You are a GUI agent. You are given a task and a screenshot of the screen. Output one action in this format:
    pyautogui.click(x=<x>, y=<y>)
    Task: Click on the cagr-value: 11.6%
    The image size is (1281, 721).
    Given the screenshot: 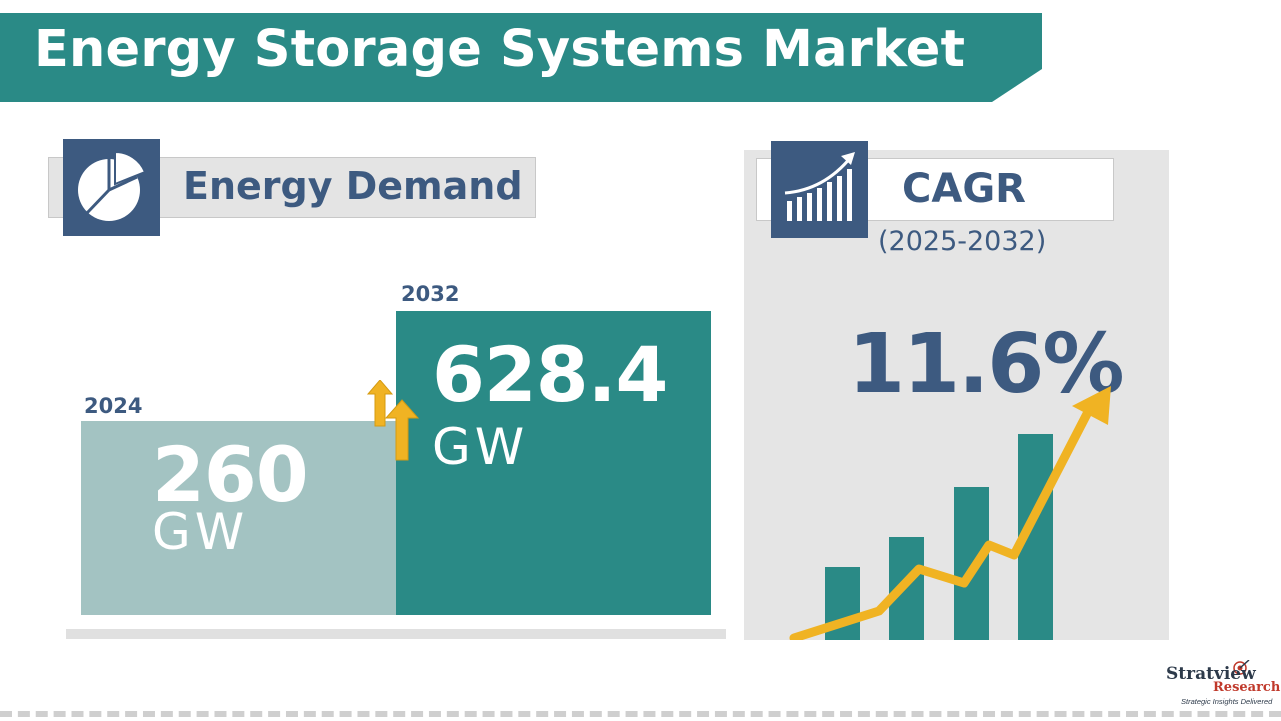 What is the action you would take?
    pyautogui.click(x=986, y=364)
    